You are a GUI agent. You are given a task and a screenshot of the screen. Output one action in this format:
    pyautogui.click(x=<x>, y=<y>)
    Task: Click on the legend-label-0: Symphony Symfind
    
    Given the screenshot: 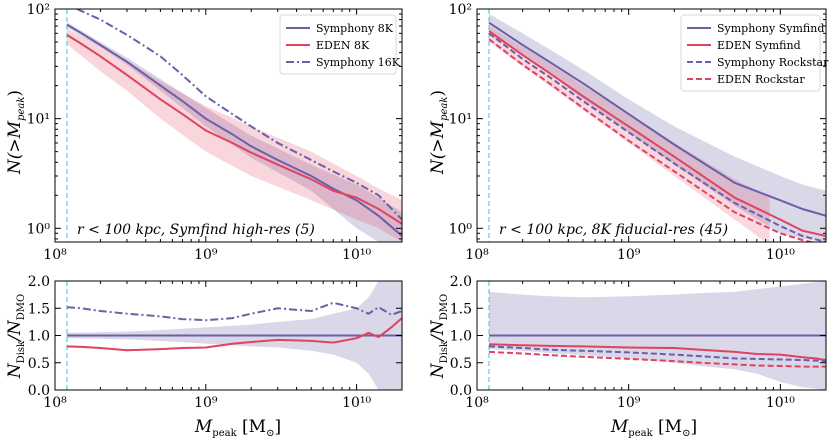 What is the action you would take?
    pyautogui.click(x=770, y=28)
    